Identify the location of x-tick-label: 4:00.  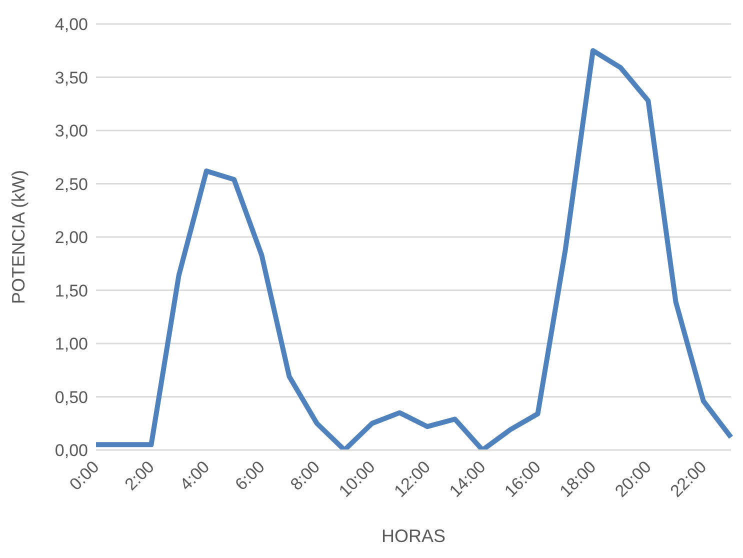
(195, 475).